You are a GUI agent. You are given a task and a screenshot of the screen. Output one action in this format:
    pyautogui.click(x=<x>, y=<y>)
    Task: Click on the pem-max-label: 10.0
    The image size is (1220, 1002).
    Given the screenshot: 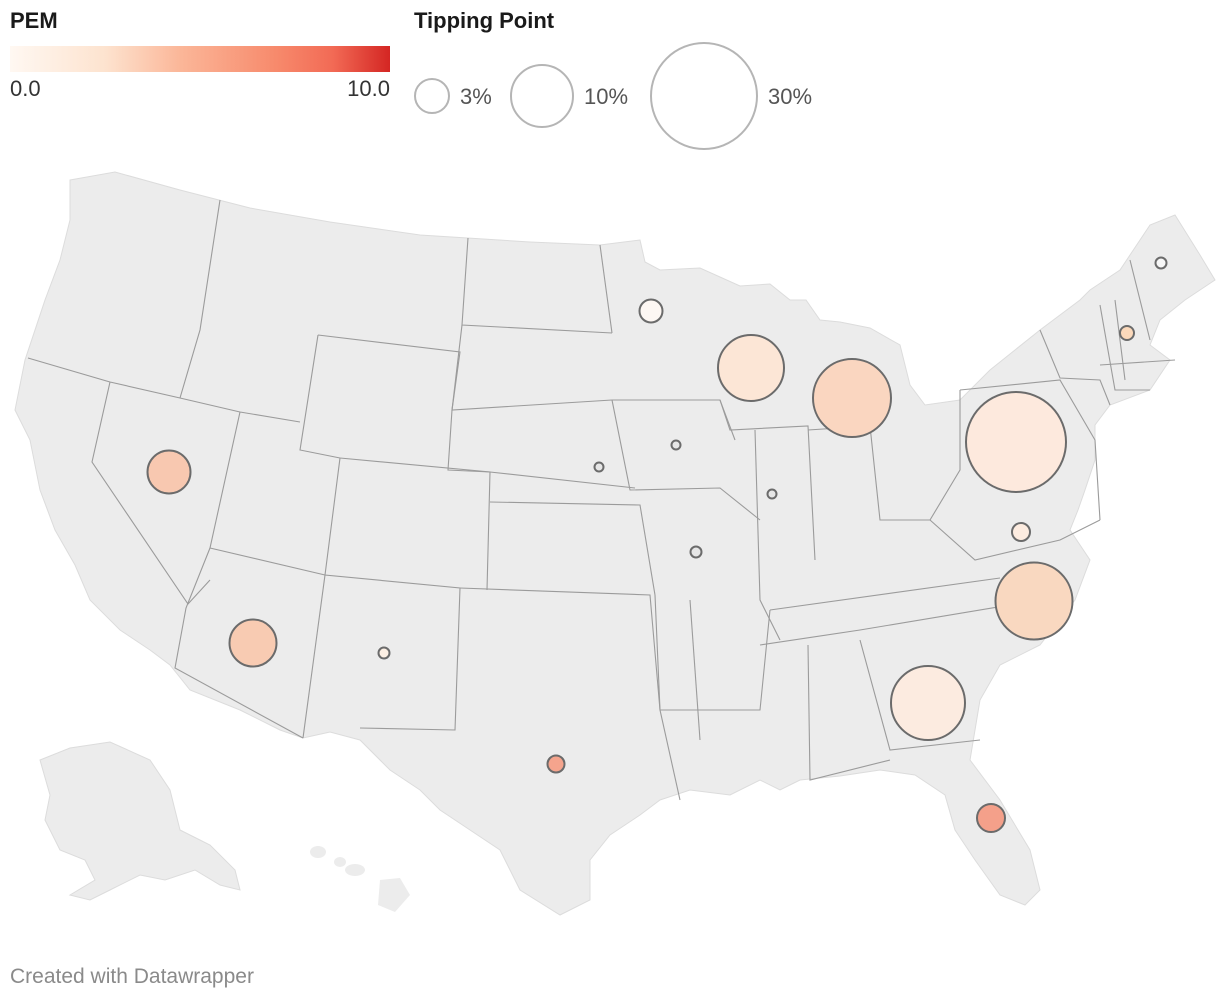 What is the action you would take?
    pyautogui.click(x=368, y=88)
    